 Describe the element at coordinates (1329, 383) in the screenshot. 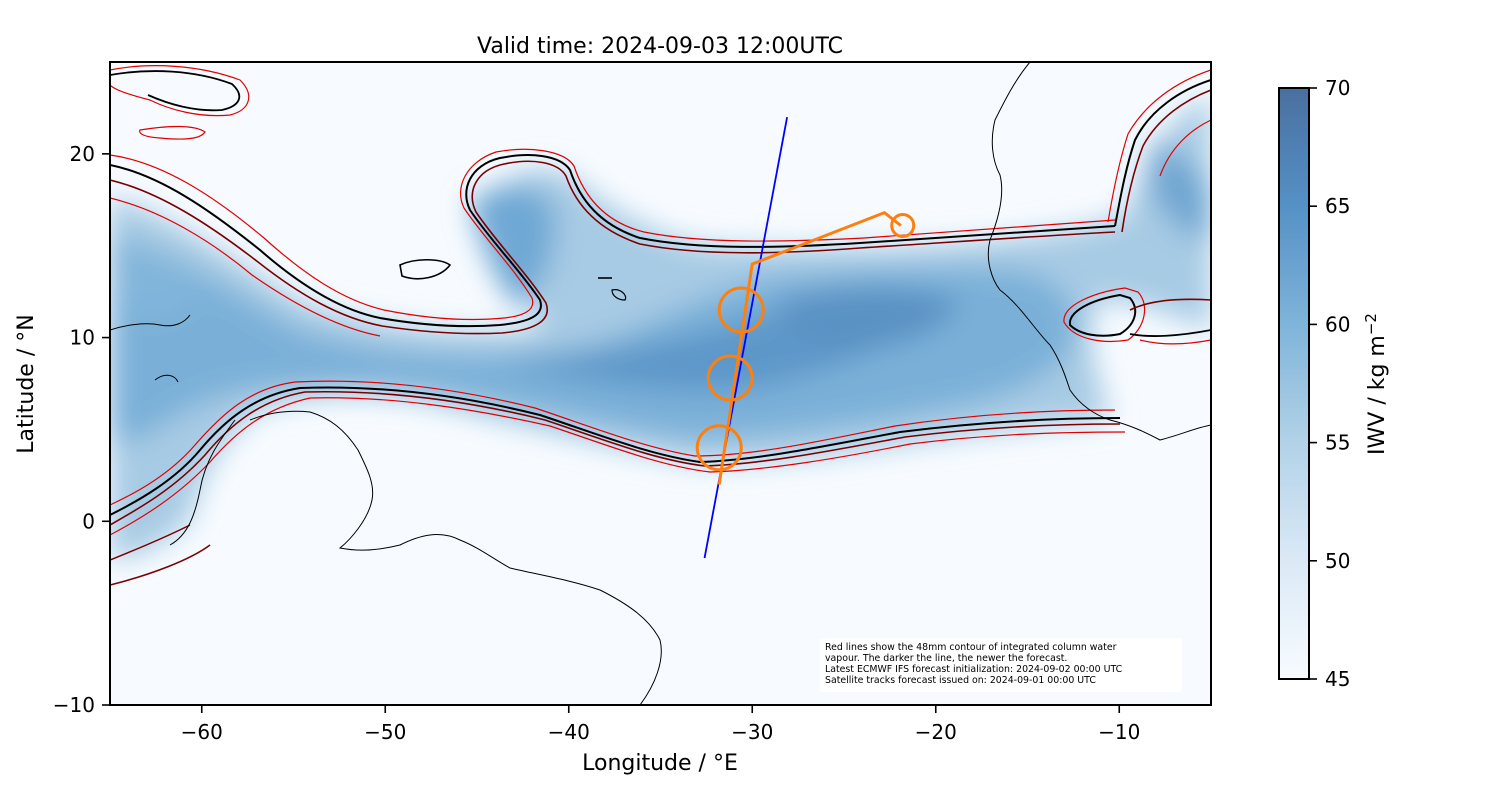

I see `colorbar-ticks: 45 50 55 60 65 70` at that location.